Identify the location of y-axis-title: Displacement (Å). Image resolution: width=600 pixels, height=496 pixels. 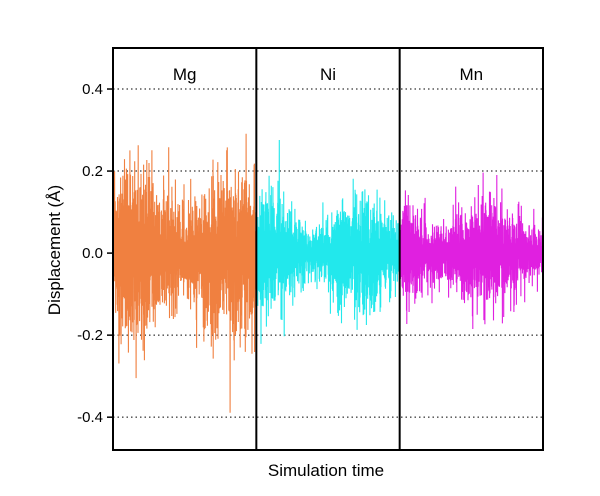
(54, 250).